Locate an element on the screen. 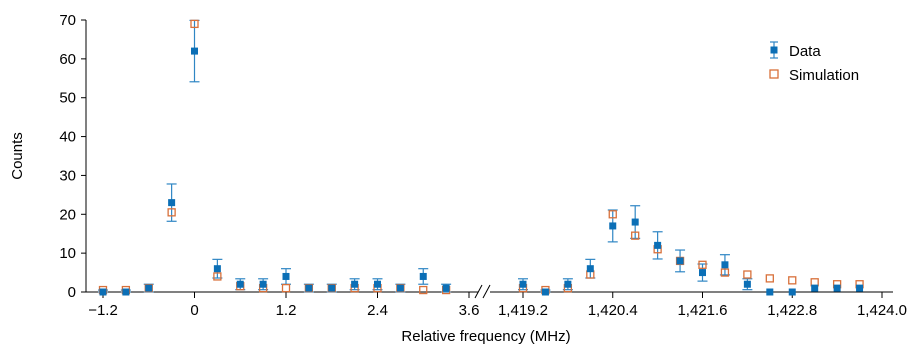 The height and width of the screenshot is (349, 913). y-tick-label: 40 is located at coordinates (67, 137).